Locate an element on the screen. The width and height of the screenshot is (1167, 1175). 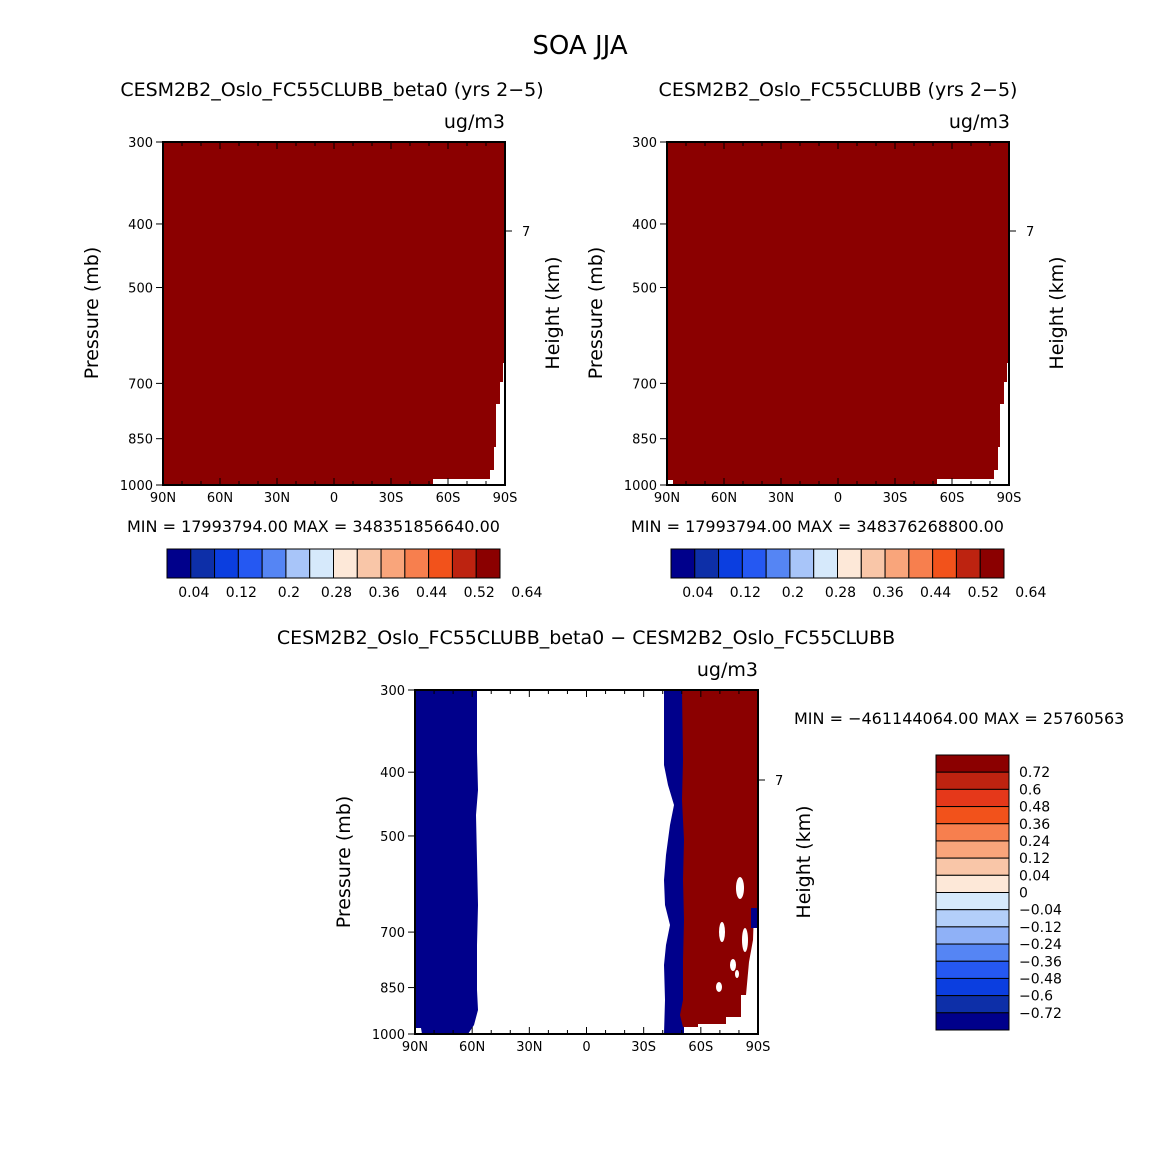
panel-1-units: ug/m3 is located at coordinates (474, 122).